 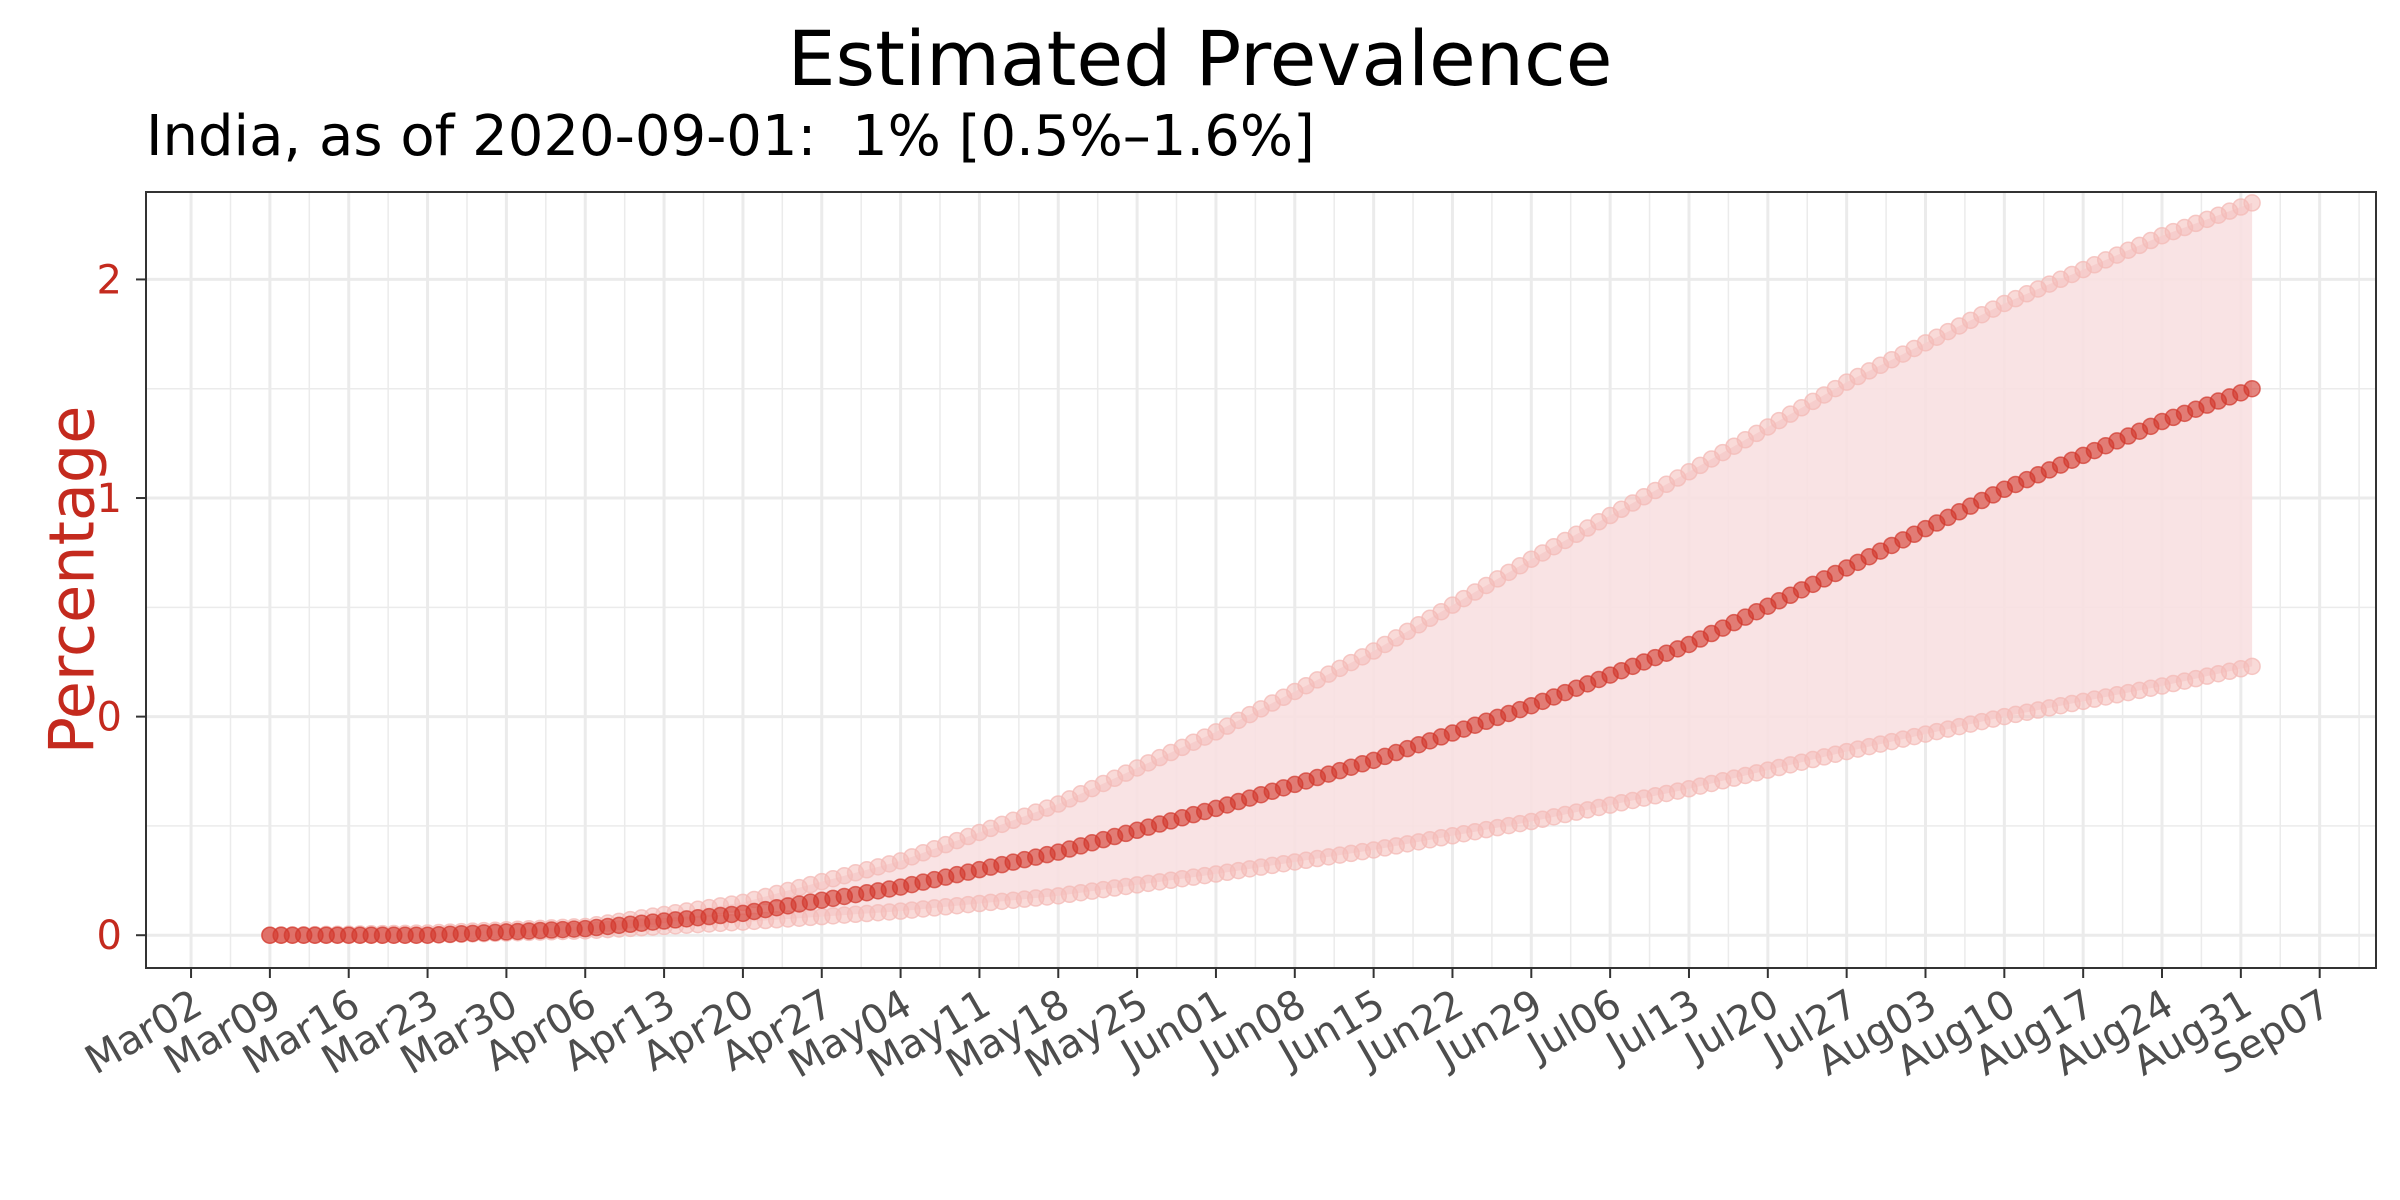 What do you see at coordinates (730, 136) in the screenshot?
I see `chart-subtitle: India, as of 2020-09-01: 1% [0.5%–1.6%]` at bounding box center [730, 136].